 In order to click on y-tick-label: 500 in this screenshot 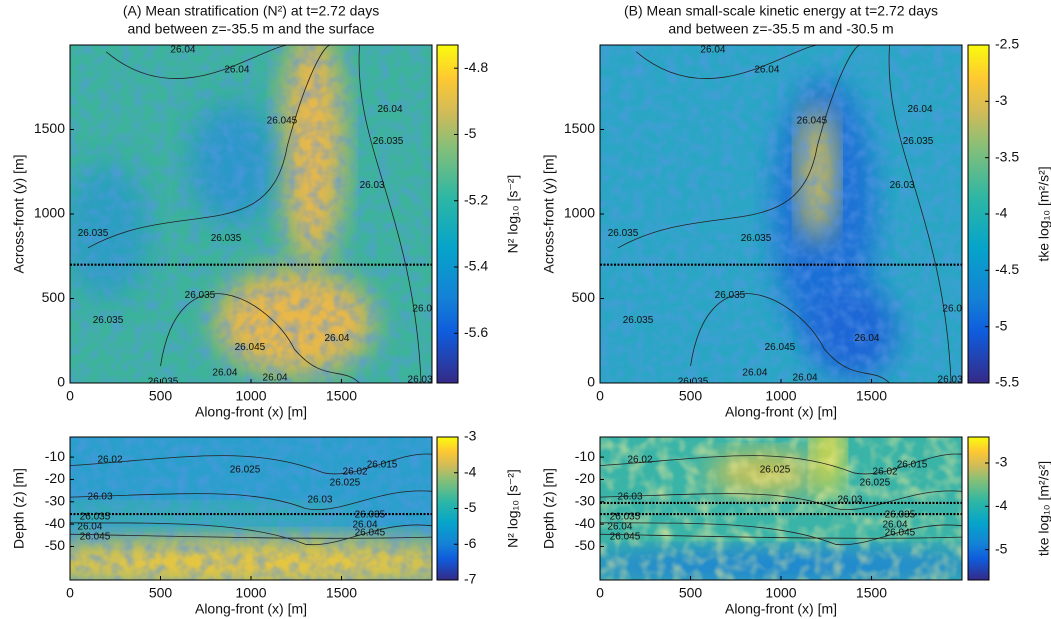, I will do `click(54, 297)`.